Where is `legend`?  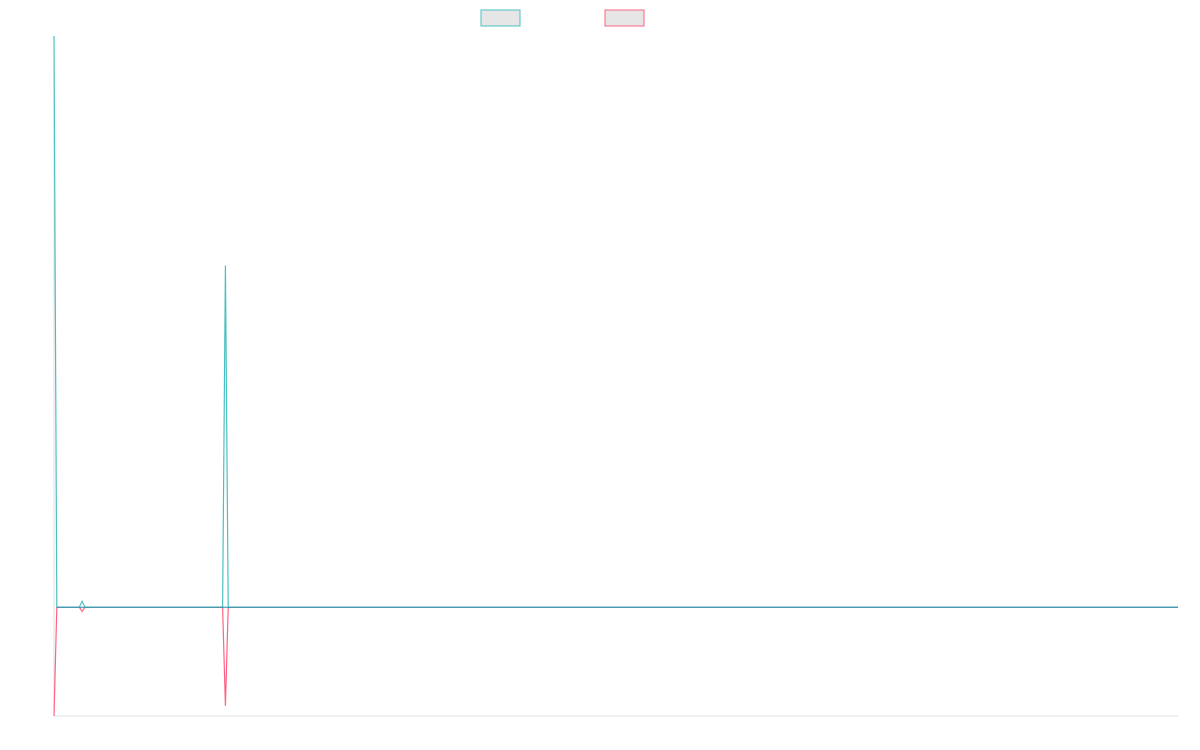
legend is located at coordinates (562, 18).